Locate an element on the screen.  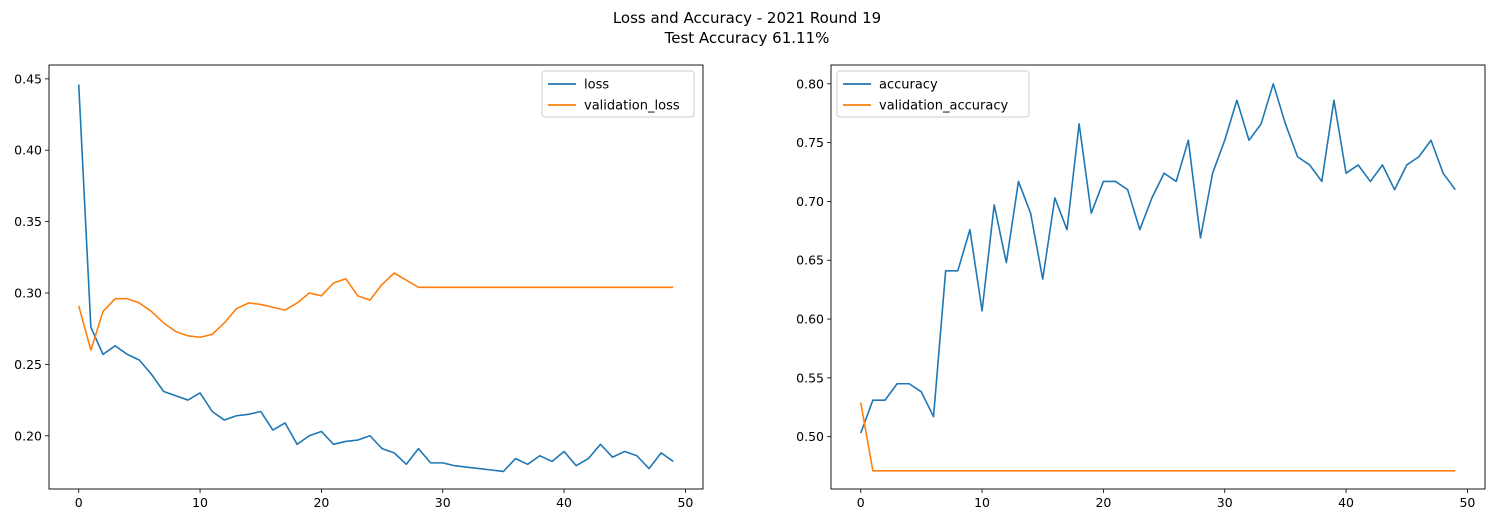
chart1-legend: loss validation_loss is located at coordinates (618, 94).